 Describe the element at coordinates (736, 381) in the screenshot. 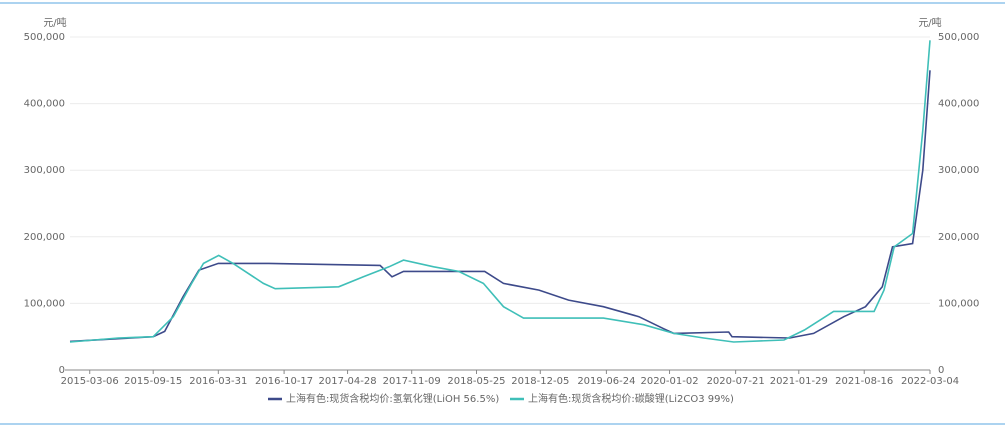

I see `x-tick-label: 2020-07-21` at that location.